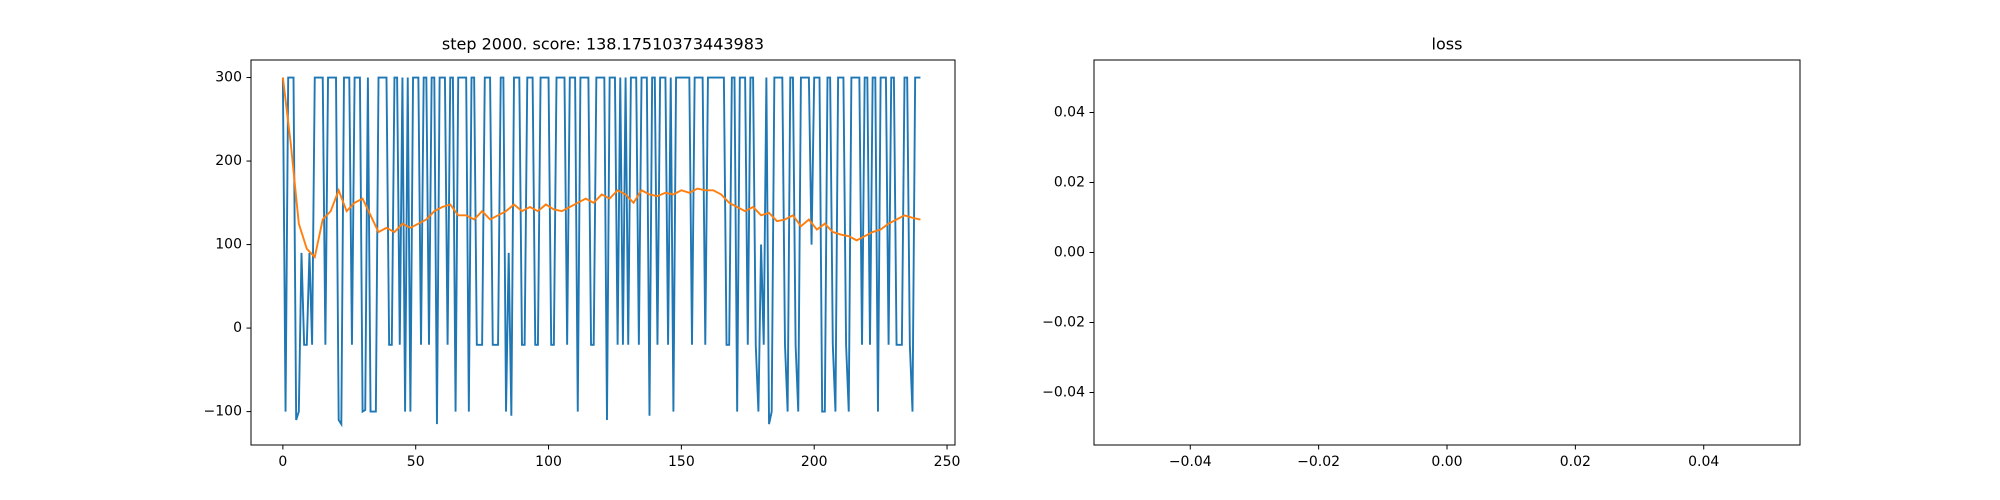 This screenshot has height=500, width=2000. I want to click on x-tick-label: 100, so click(548, 462).